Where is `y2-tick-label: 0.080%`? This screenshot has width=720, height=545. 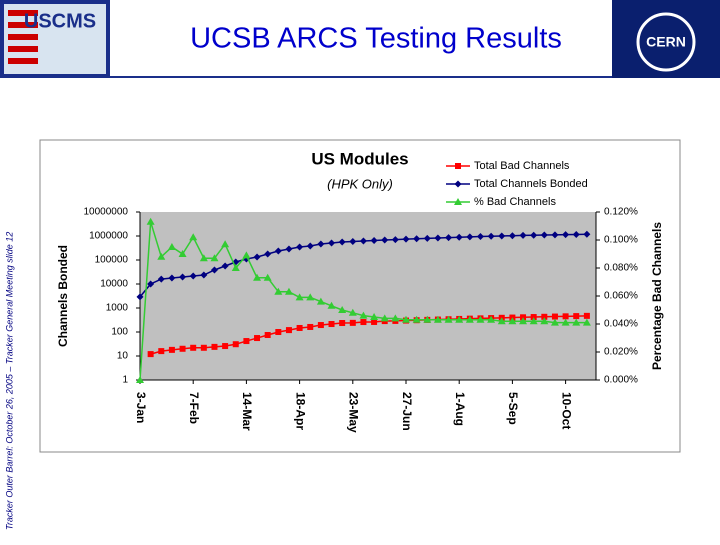 y2-tick-label: 0.080% is located at coordinates (621, 268).